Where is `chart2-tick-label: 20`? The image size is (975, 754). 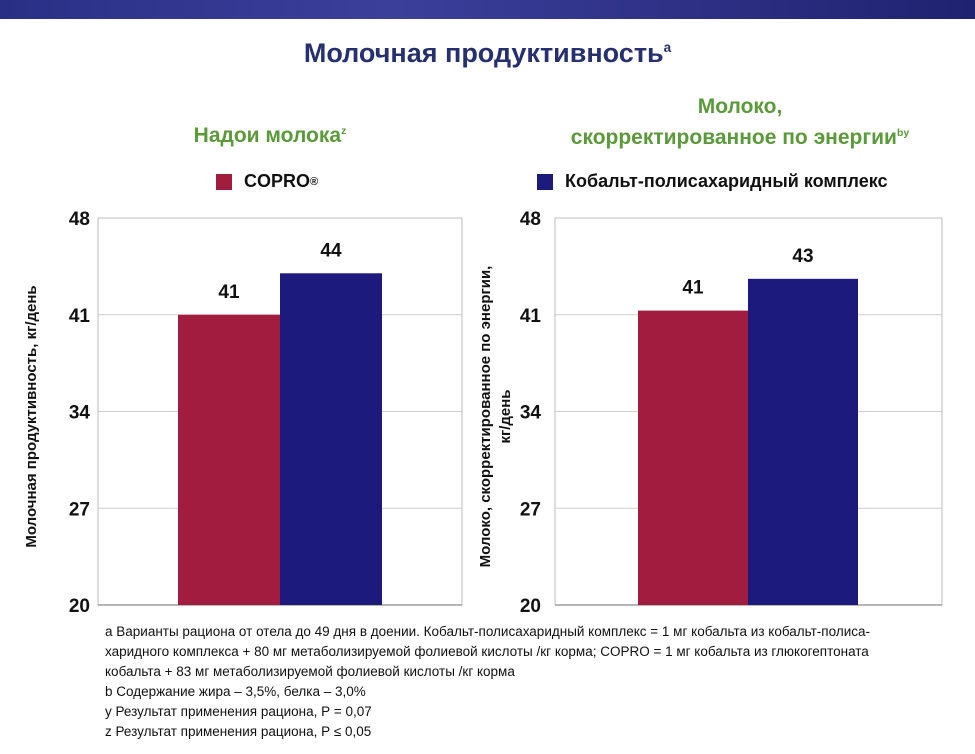
chart2-tick-label: 20 is located at coordinates (530, 606).